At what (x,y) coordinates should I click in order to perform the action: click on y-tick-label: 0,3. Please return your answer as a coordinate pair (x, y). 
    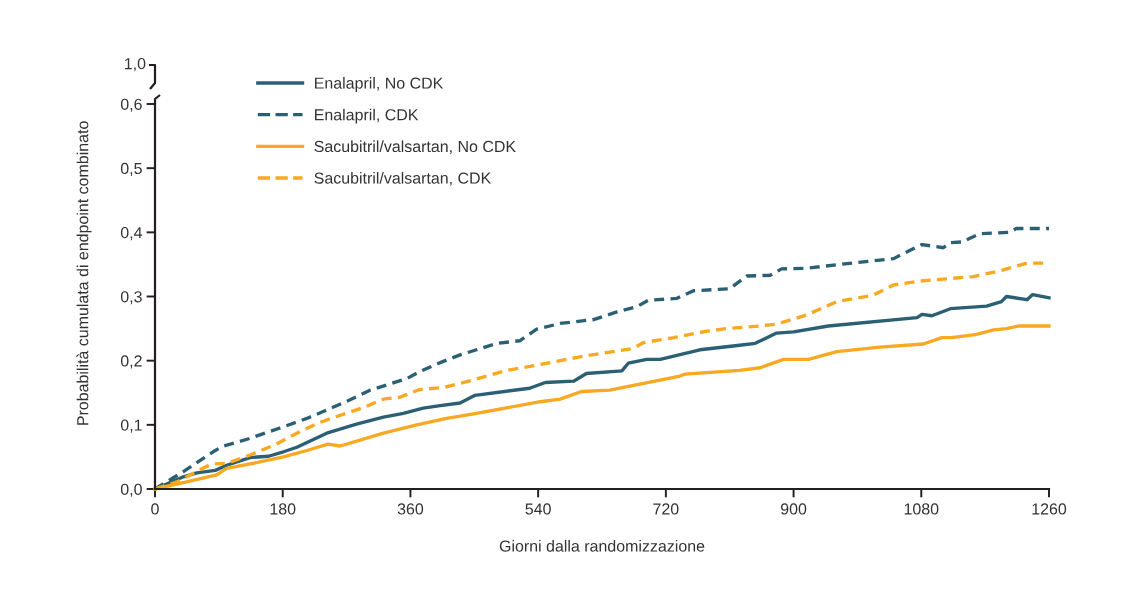
    Looking at the image, I should click on (131, 298).